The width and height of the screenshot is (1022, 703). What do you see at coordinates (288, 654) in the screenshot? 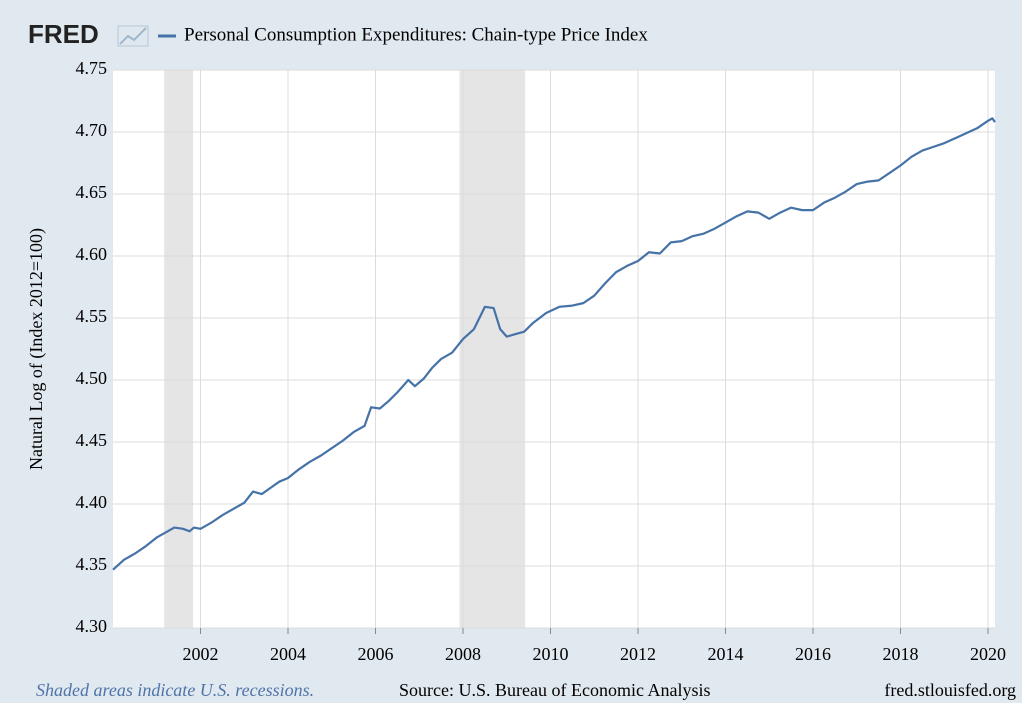
I see `x-tick-label: 2004` at bounding box center [288, 654].